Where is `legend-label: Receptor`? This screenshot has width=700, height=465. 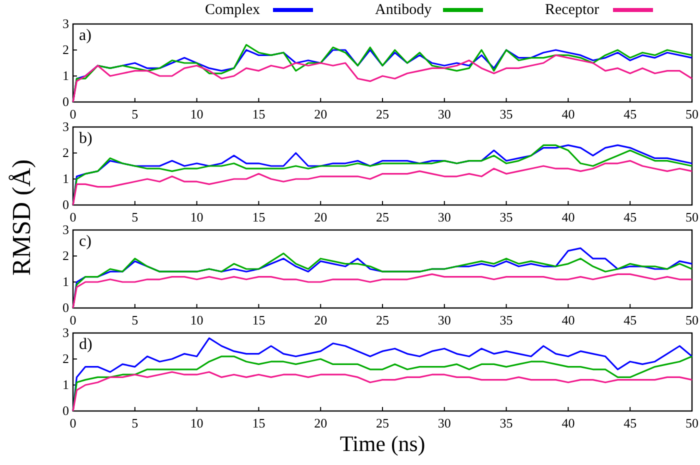 legend-label: Receptor is located at coordinates (572, 10).